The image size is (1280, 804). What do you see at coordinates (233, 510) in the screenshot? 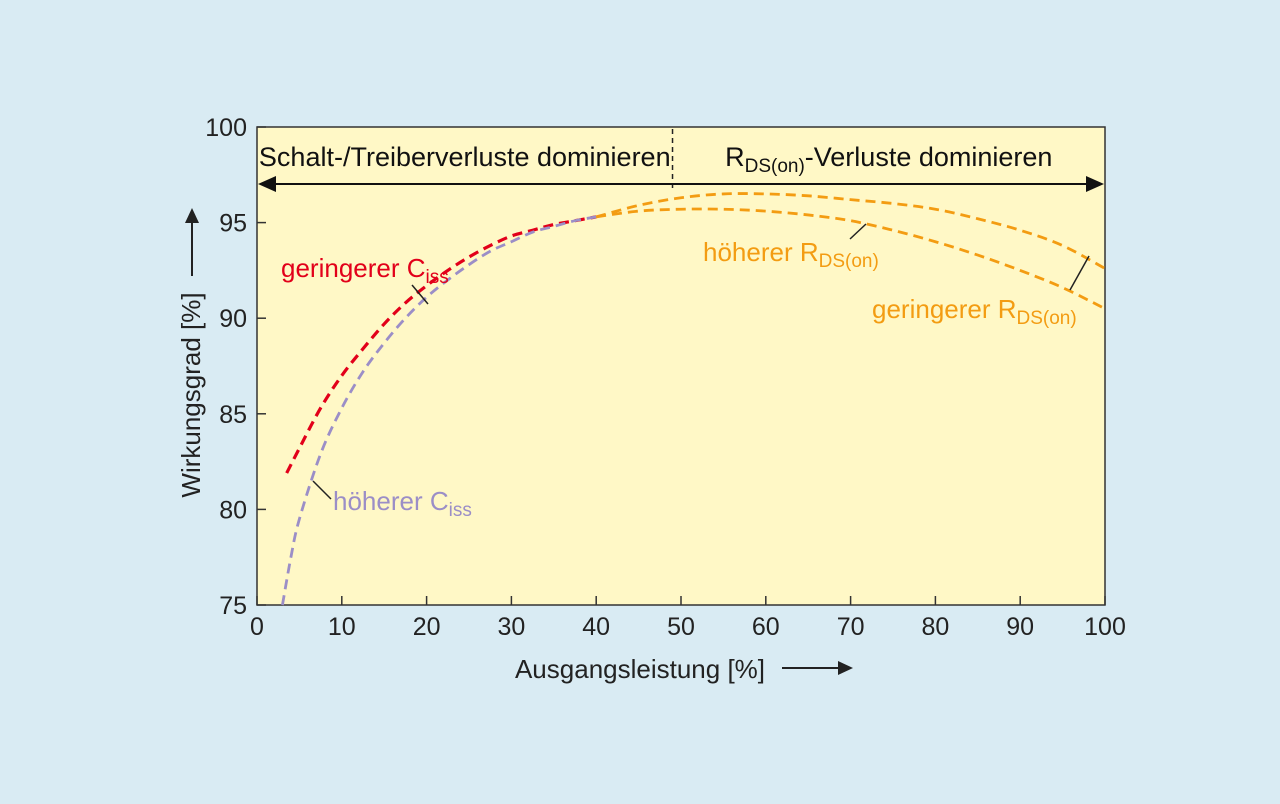
I see `y-tick-label: 80` at bounding box center [233, 510].